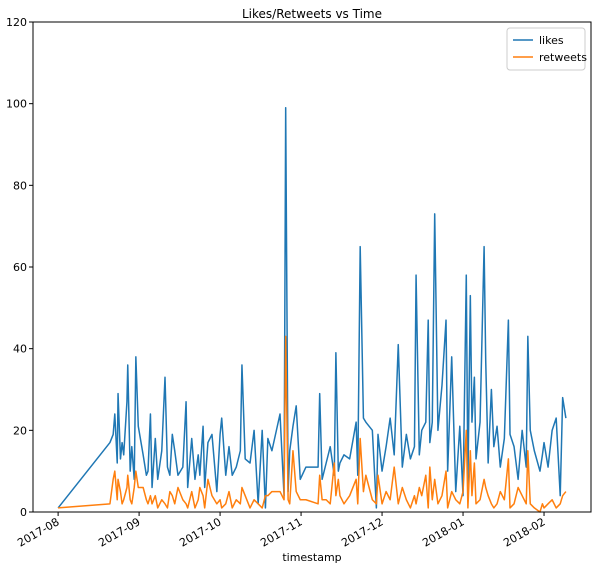  What do you see at coordinates (563, 57) in the screenshot?
I see `legend-label: retweets` at bounding box center [563, 57].